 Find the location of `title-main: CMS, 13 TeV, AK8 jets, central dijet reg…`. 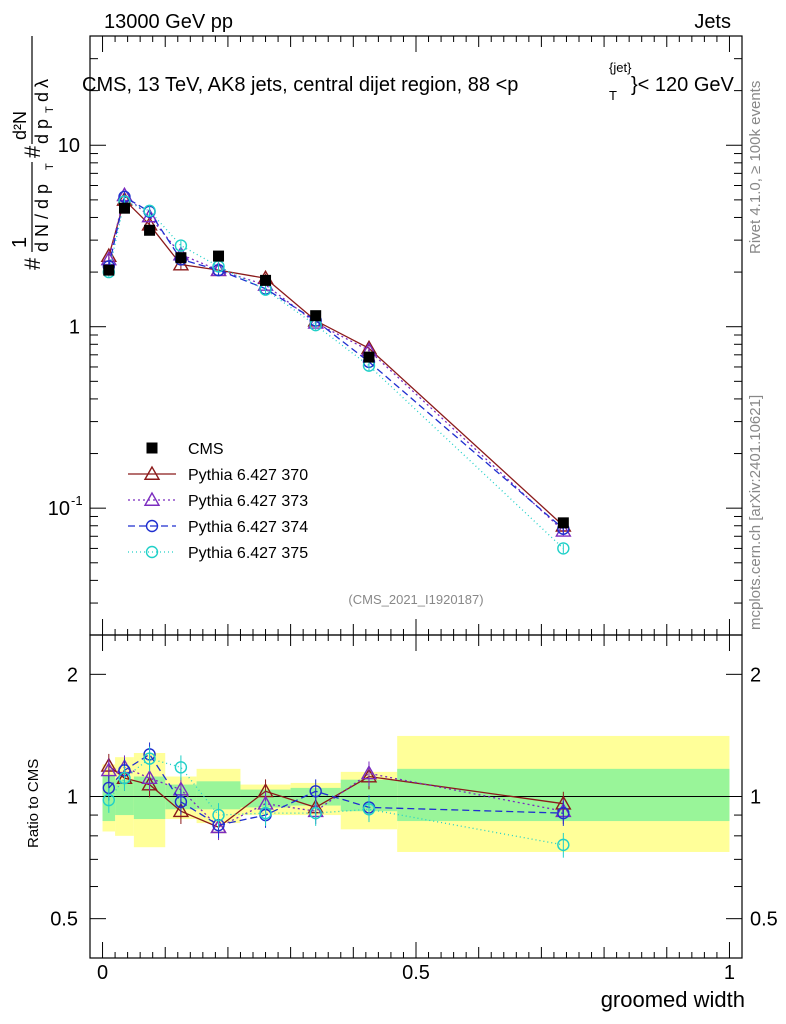

title-main: CMS, 13 TeV, AK8 jets, central dijet reg… is located at coordinates (300, 85).